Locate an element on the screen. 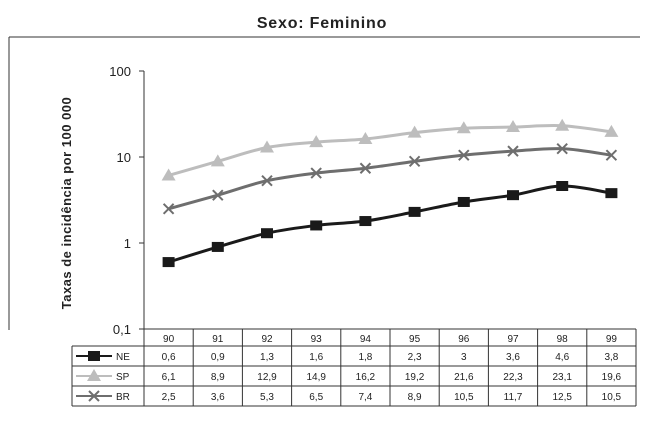  legend-label-br: BR is located at coordinates (123, 397).